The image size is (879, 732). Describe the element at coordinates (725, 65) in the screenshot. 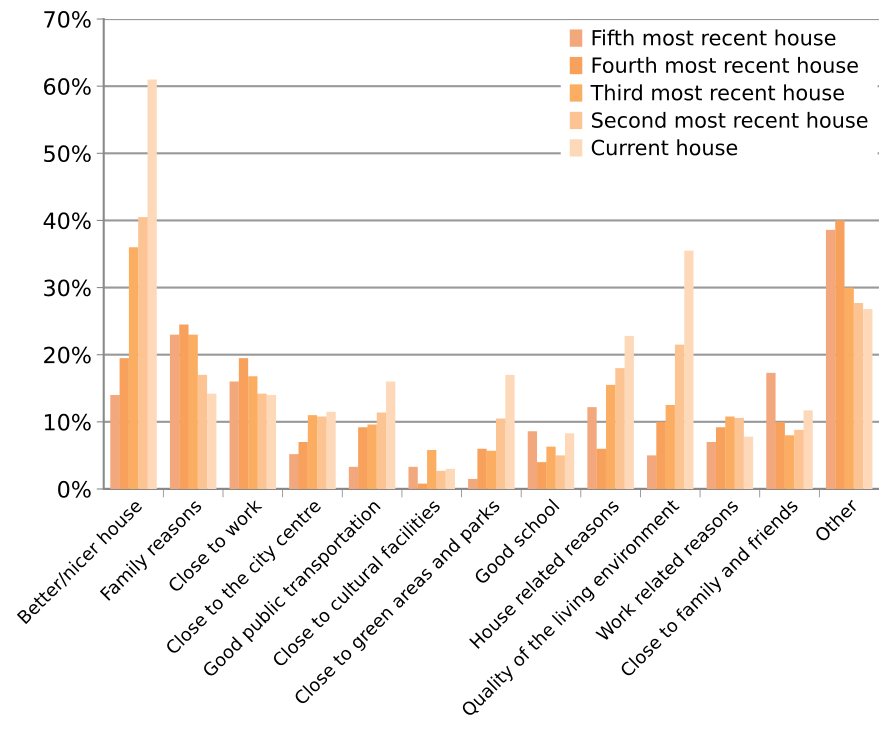

I see `legend-label: Fourth most recent house` at that location.